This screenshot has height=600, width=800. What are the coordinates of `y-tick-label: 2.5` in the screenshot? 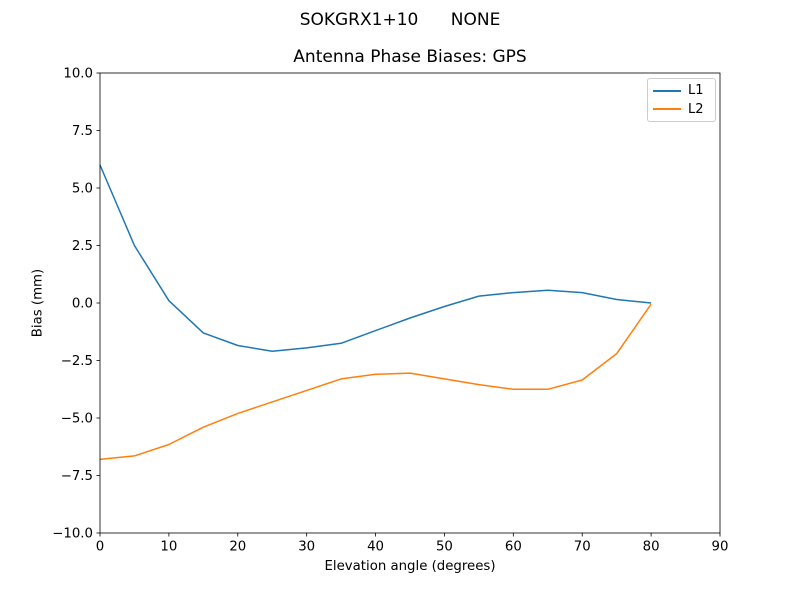 It's located at (82, 246).